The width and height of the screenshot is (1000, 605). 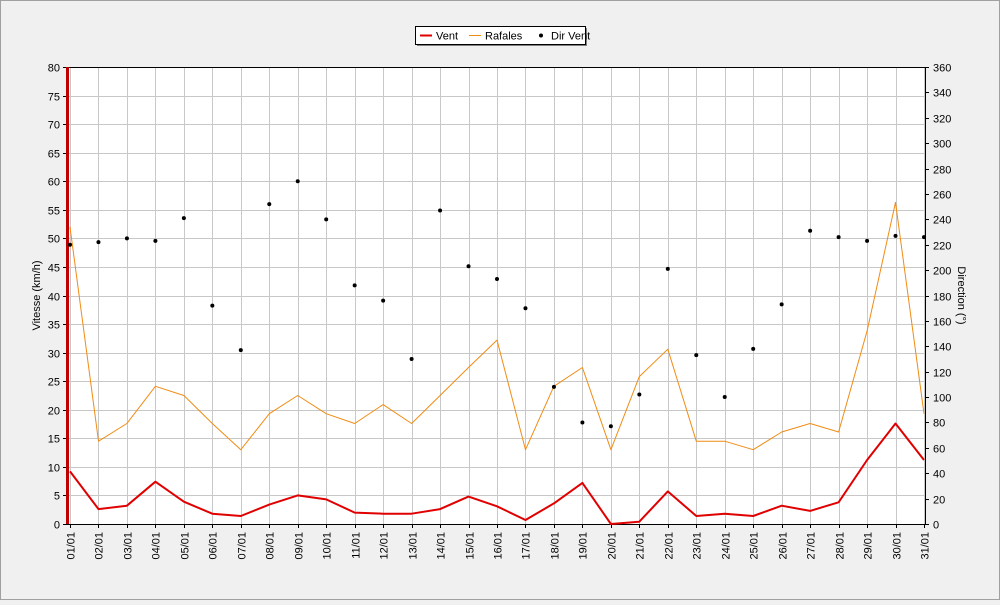 I want to click on y2-tick-label: 360, so click(x=942, y=69).